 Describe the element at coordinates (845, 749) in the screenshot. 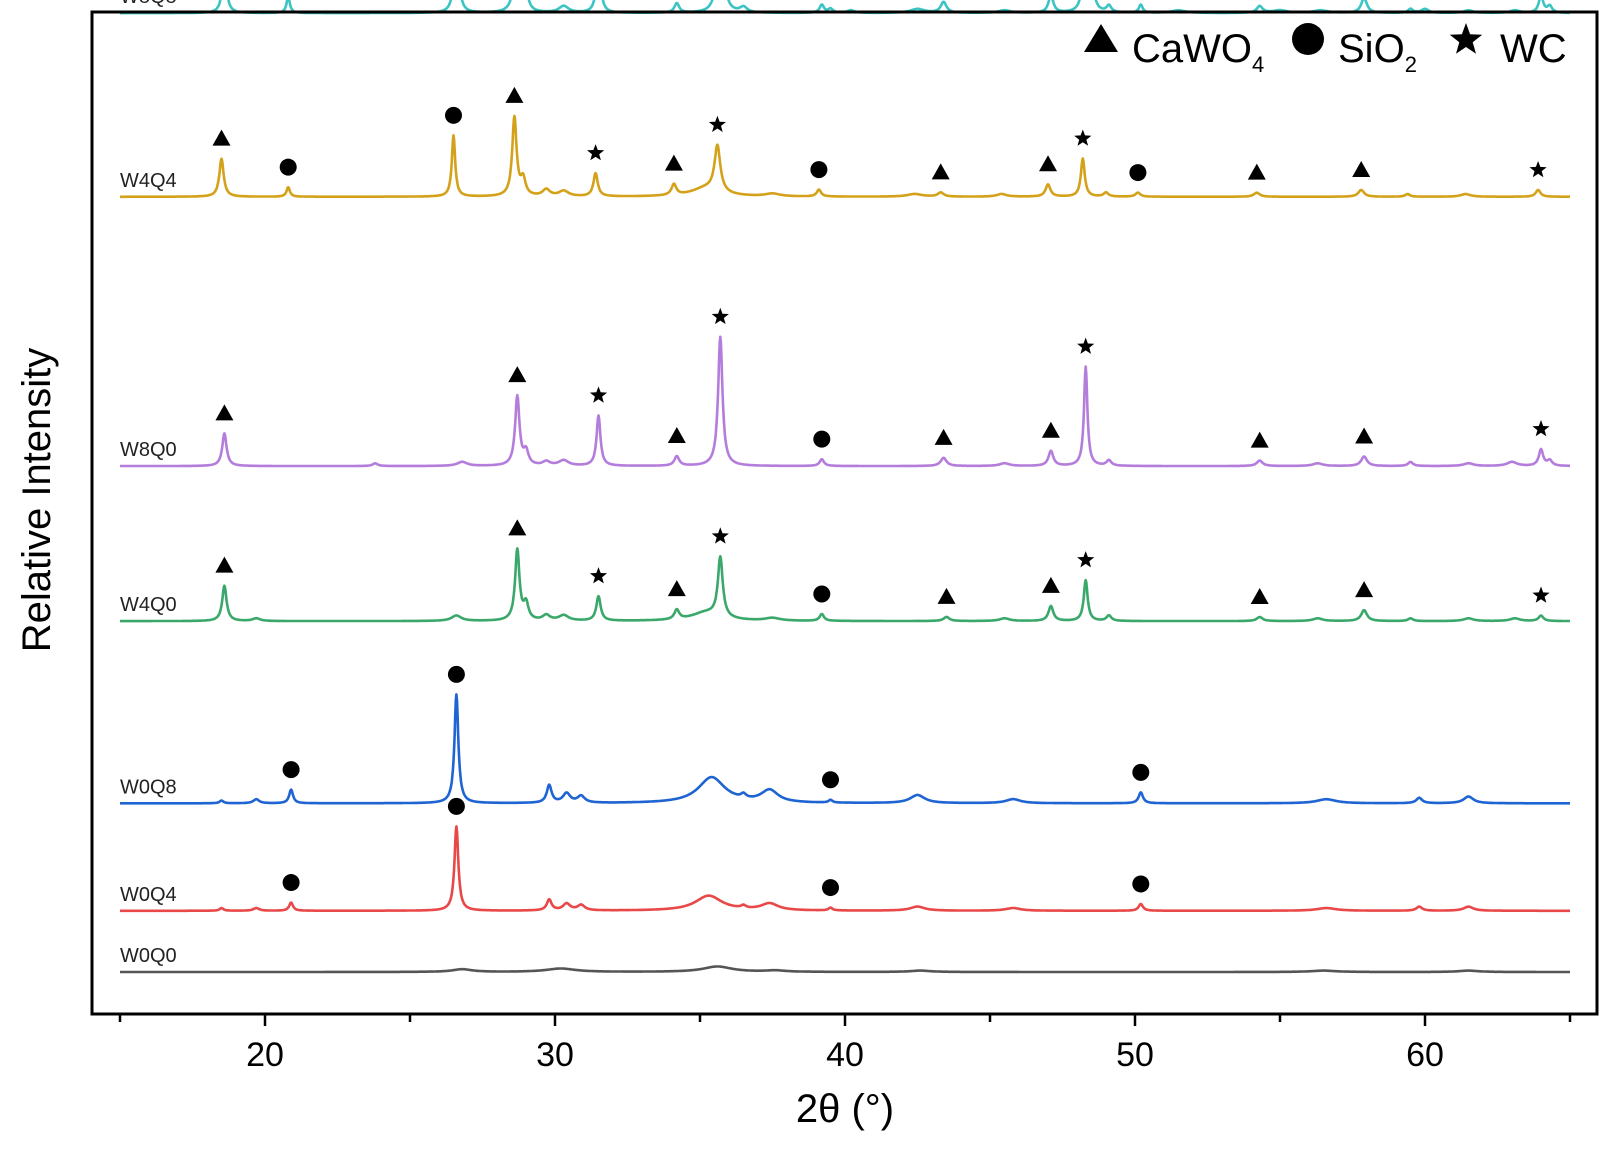

I see `series-line-w0q8` at that location.